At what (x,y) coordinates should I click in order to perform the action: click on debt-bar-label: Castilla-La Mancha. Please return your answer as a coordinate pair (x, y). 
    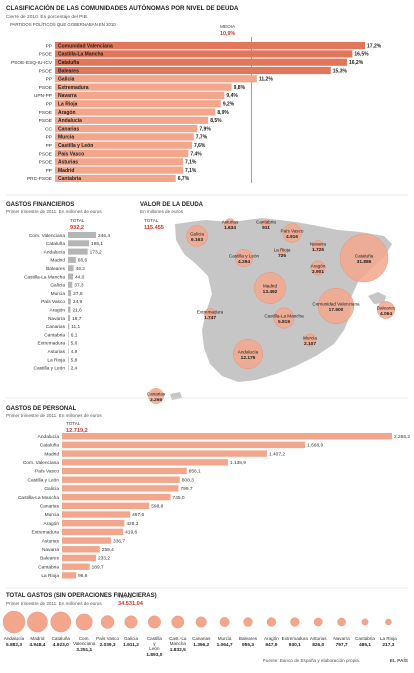
    Looking at the image, I should click on (81, 55).